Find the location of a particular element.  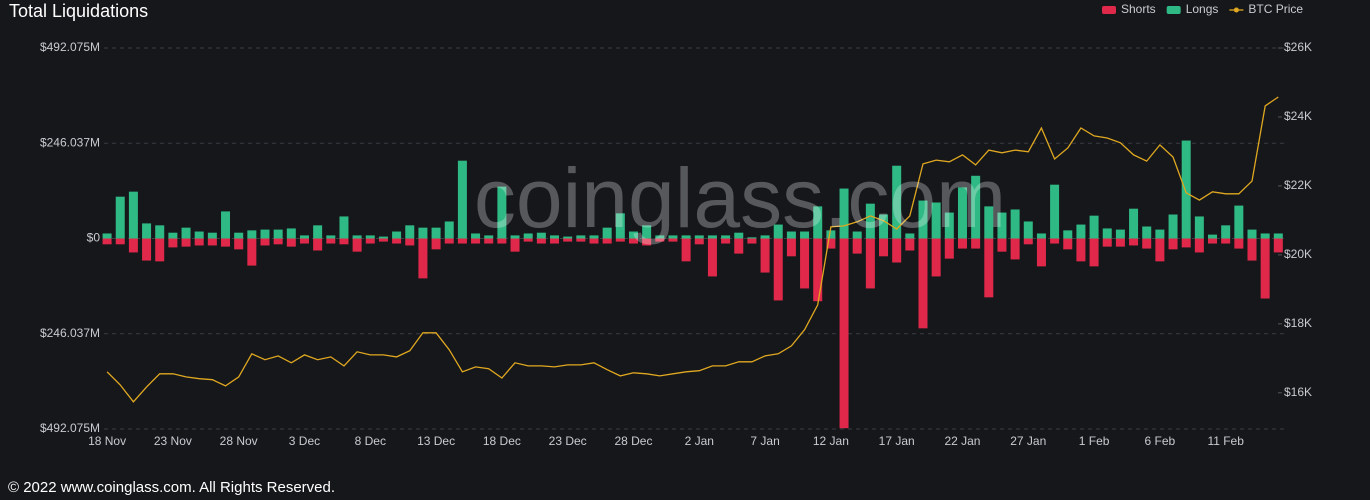

y2-tick-label: $18K is located at coordinates (1298, 323).